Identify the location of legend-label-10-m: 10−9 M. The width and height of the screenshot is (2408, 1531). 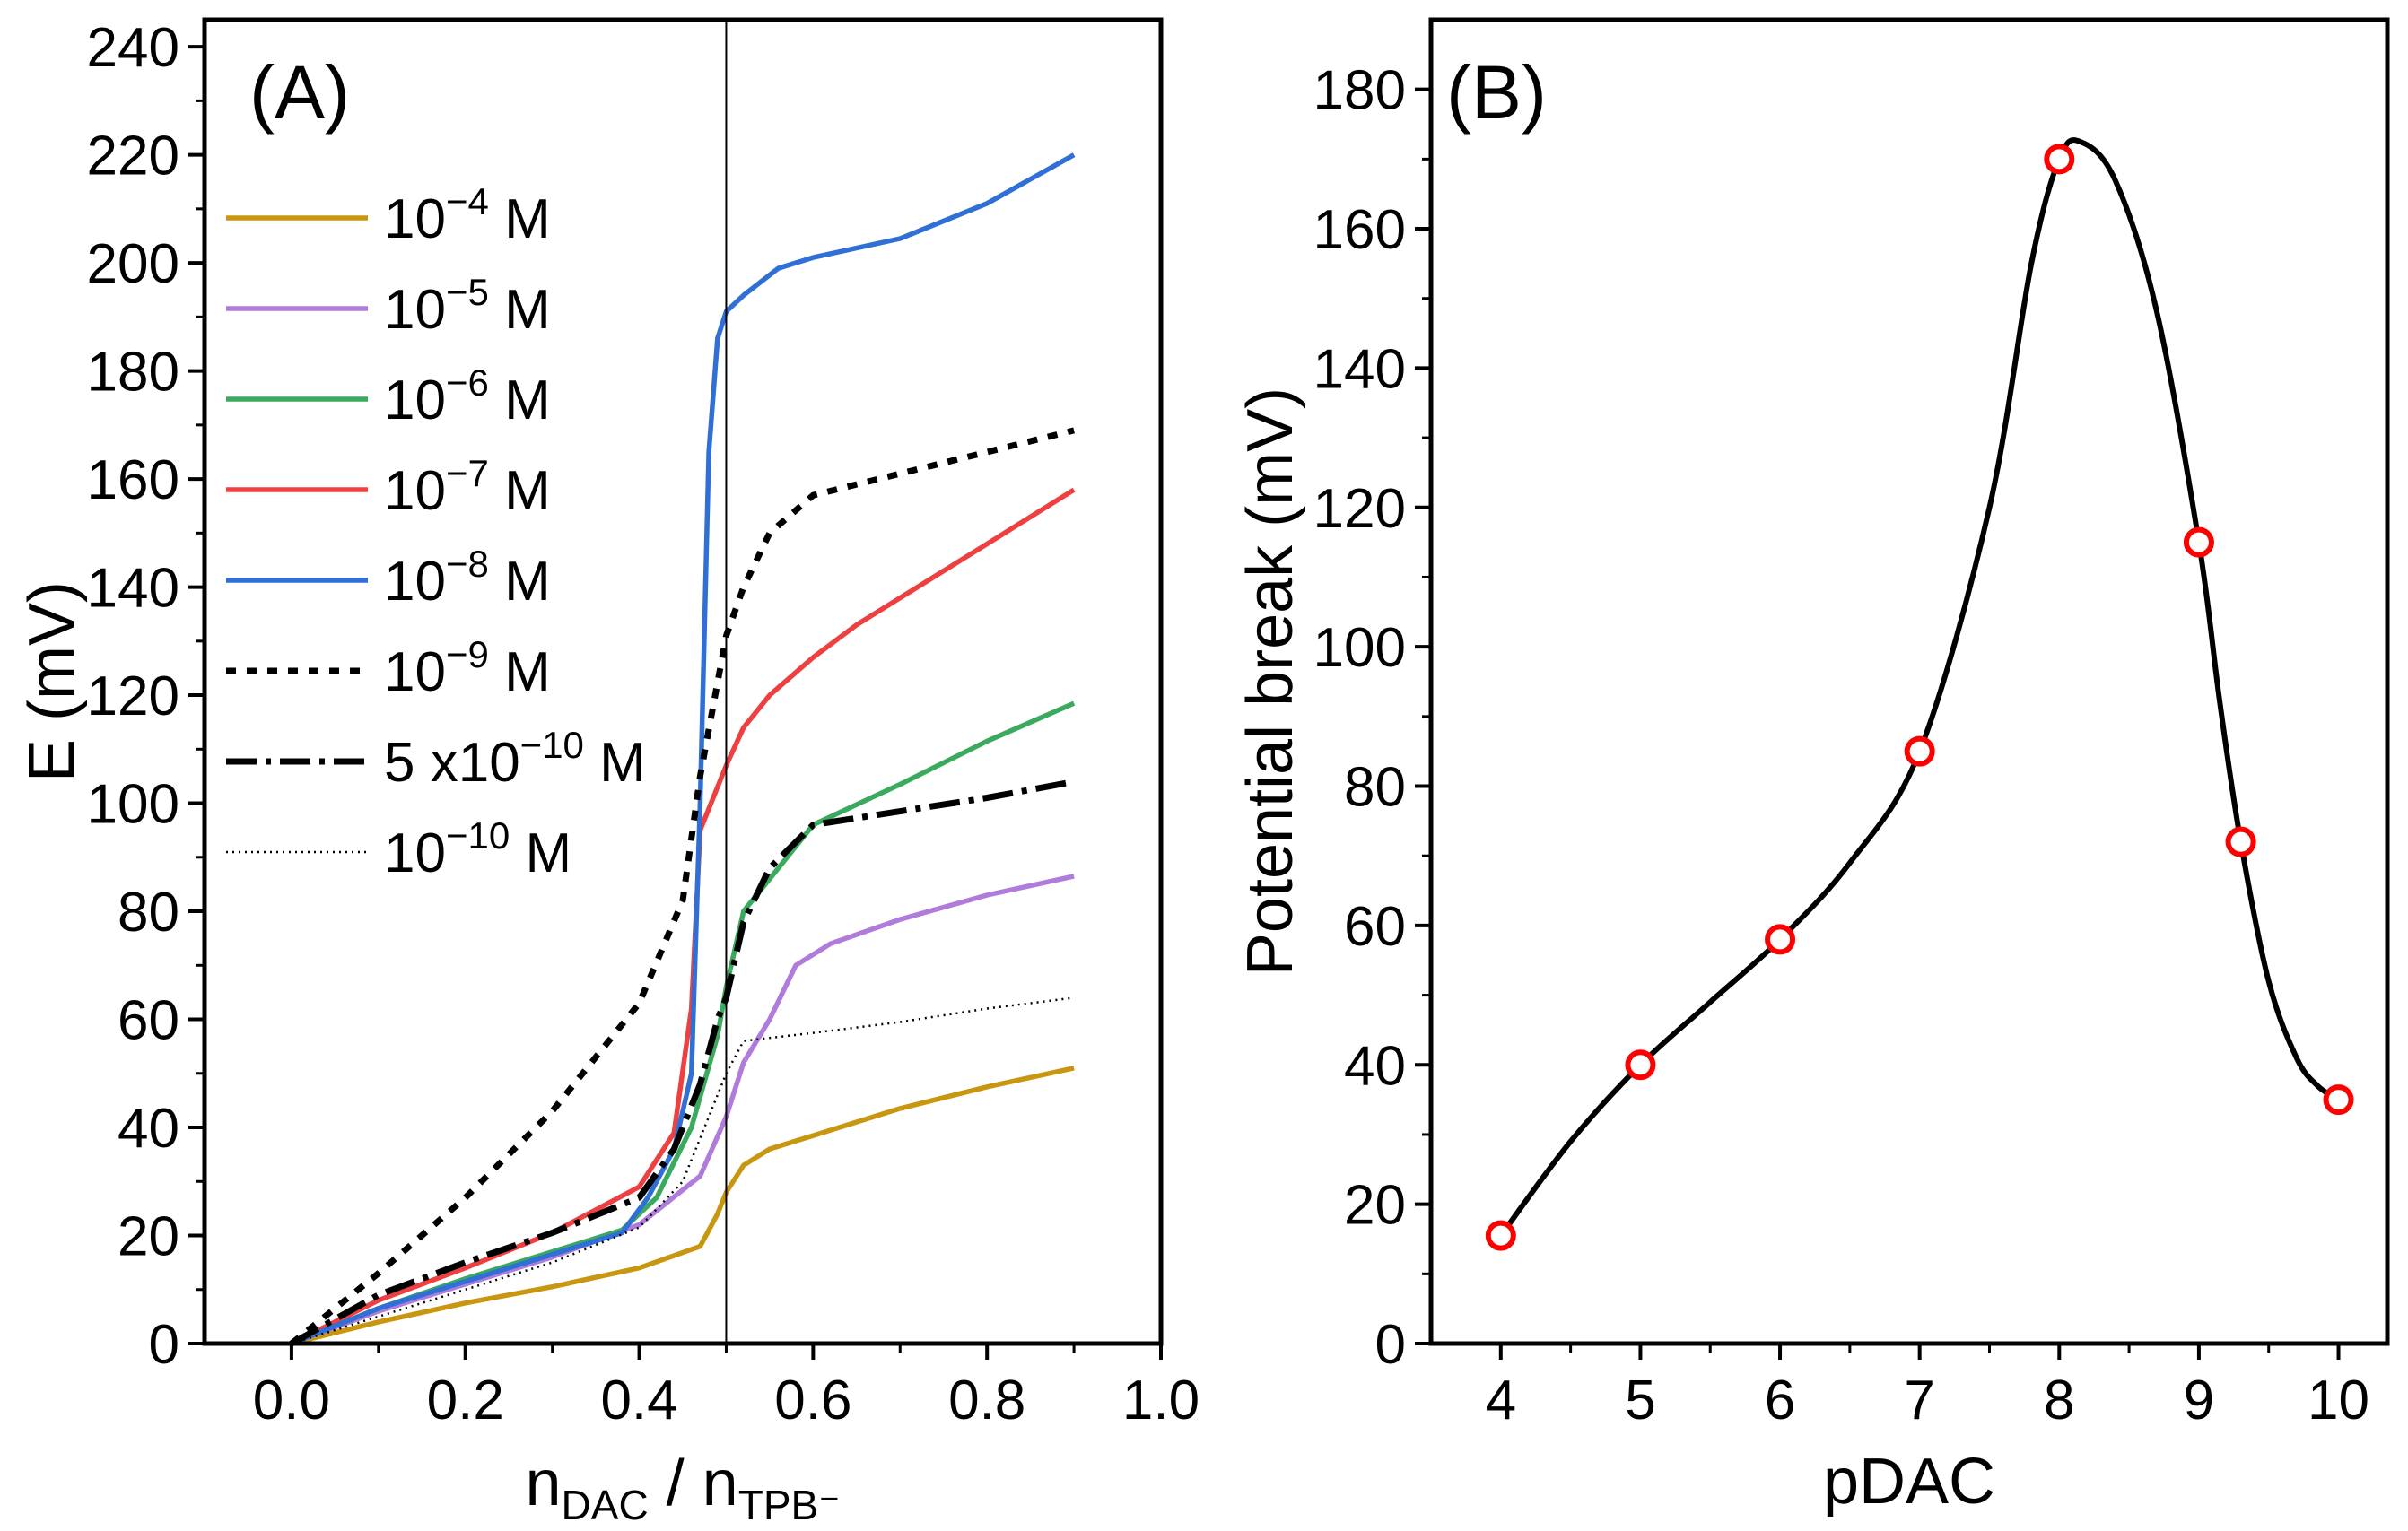
(467, 668).